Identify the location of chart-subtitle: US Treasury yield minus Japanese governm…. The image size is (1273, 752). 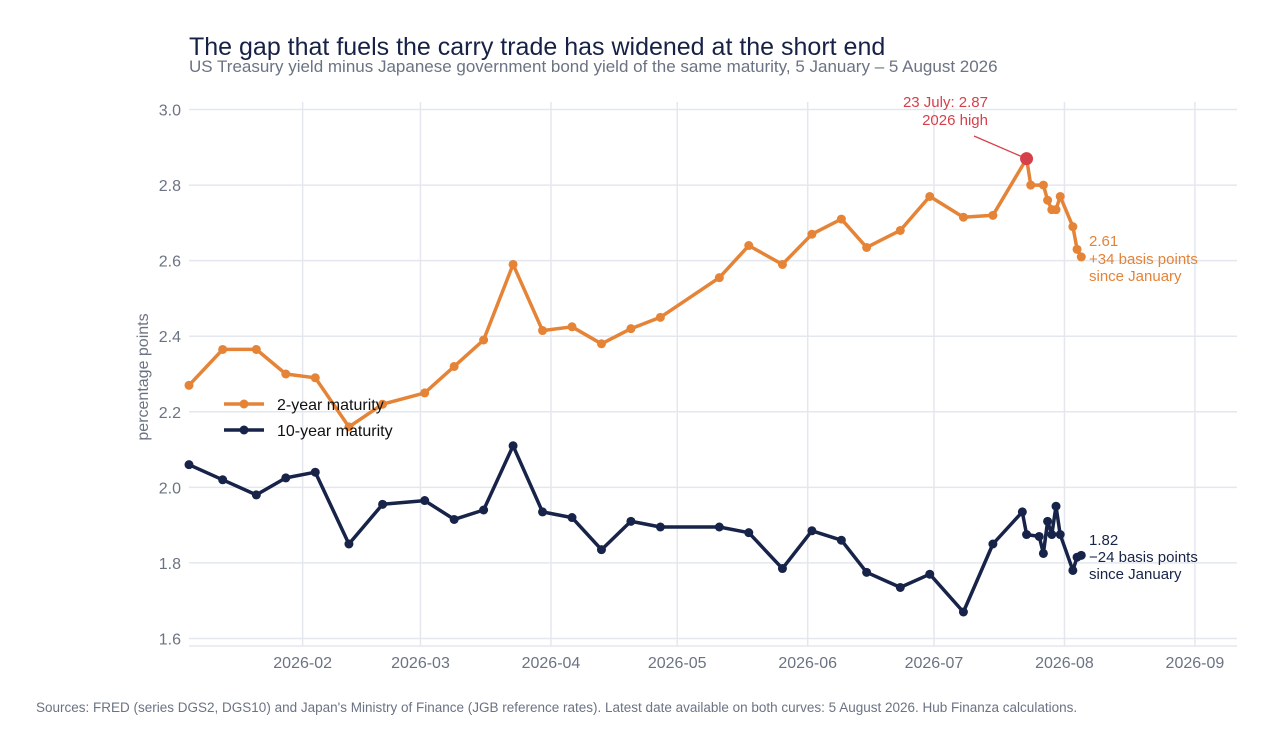
(593, 66).